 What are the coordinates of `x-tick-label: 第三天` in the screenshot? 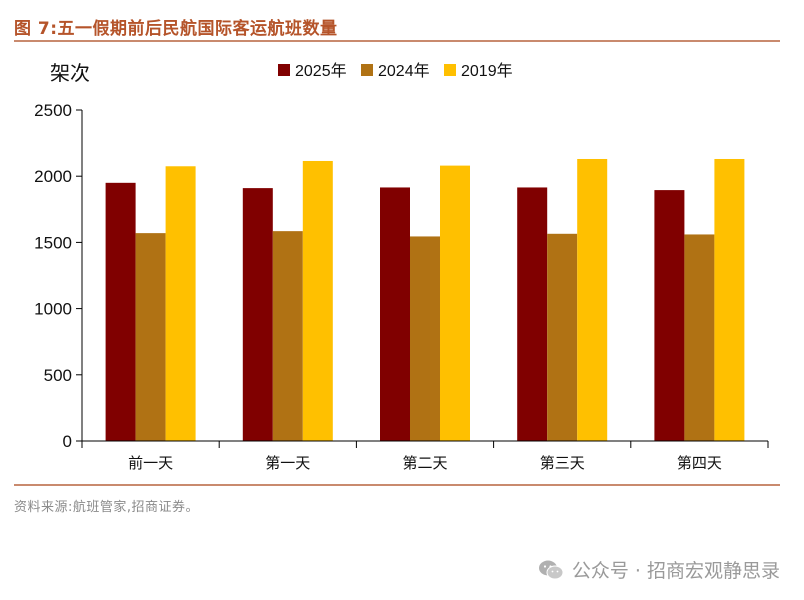 It's located at (562, 463).